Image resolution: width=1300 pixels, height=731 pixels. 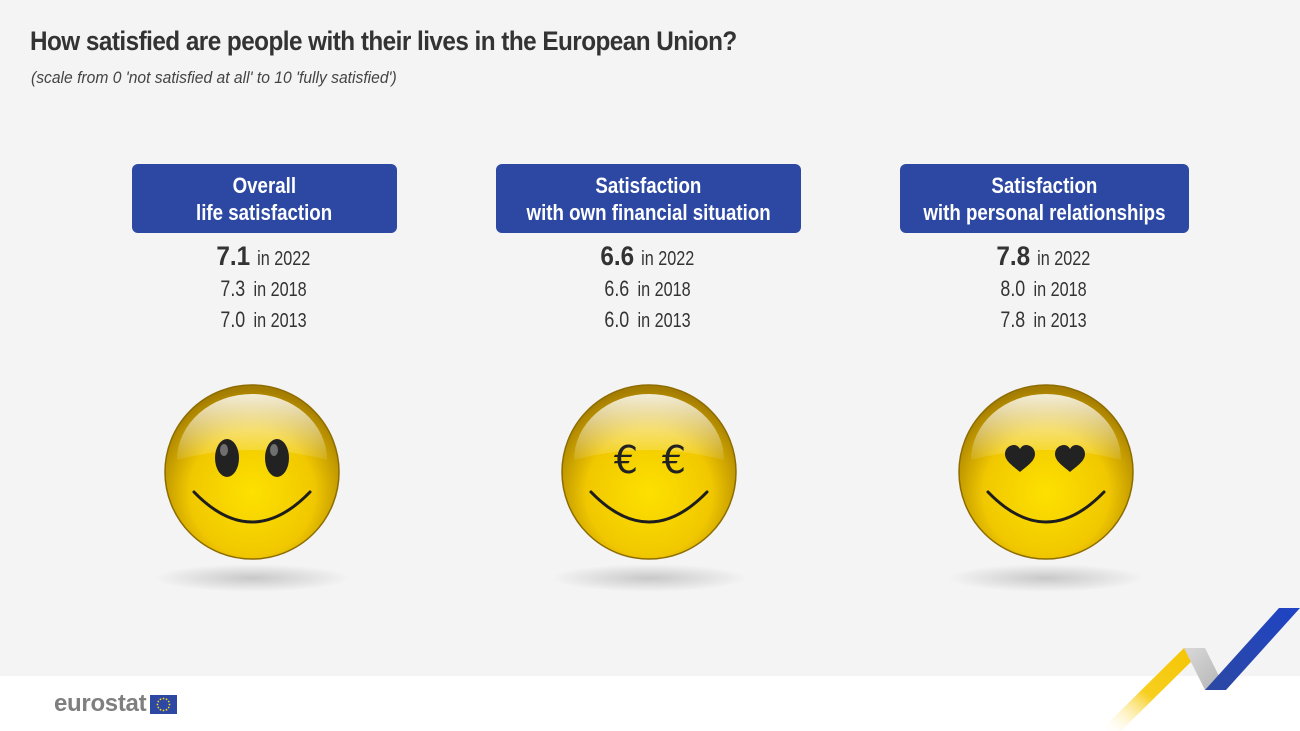 What do you see at coordinates (617, 319) in the screenshot?
I see `data-label-value: 6.0` at bounding box center [617, 319].